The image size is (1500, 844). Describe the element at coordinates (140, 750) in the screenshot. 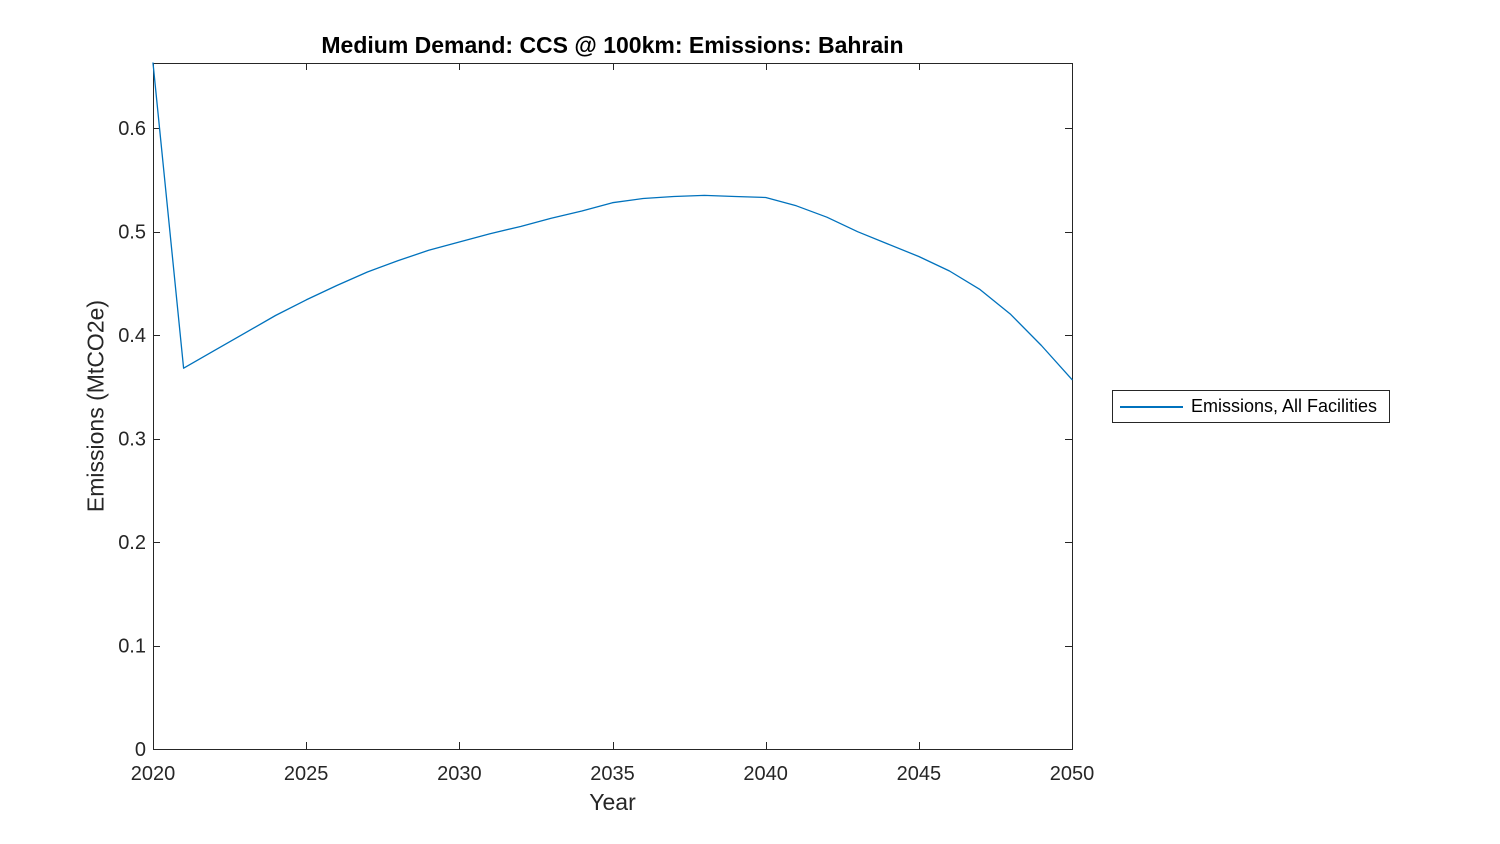

I see `y-tick-label: 0` at that location.